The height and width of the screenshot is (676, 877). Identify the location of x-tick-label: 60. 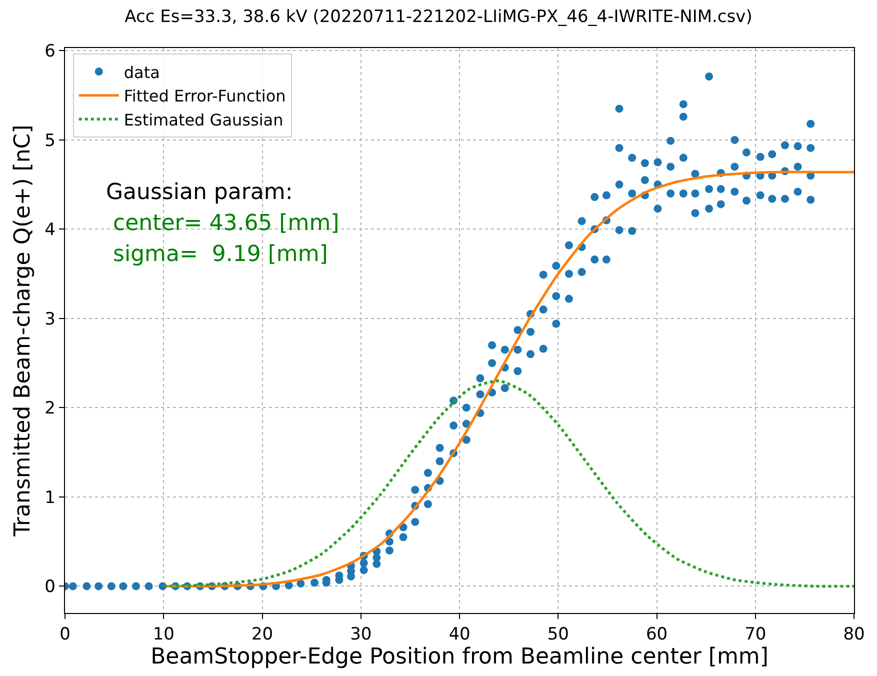
(657, 634).